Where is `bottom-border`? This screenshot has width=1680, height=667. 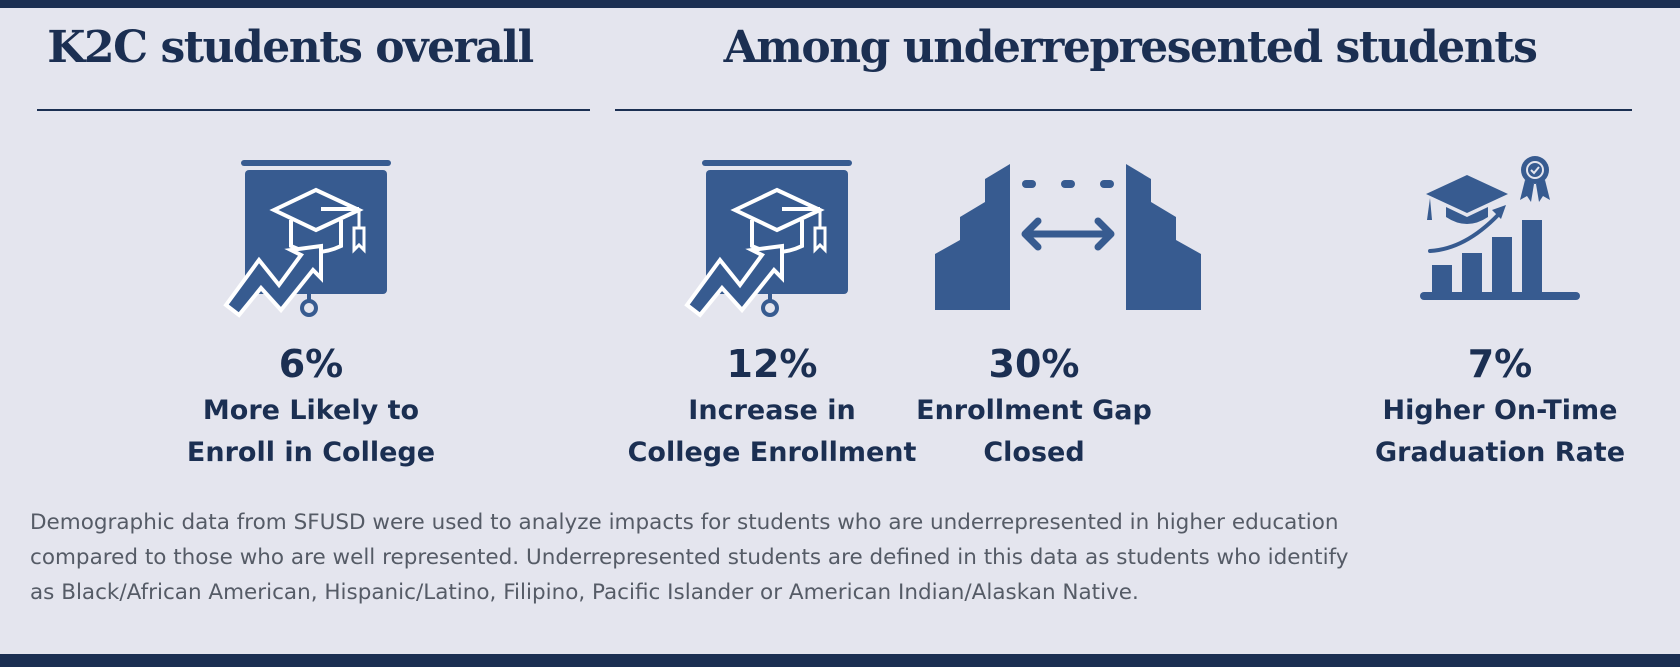
bottom-border is located at coordinates (840, 660).